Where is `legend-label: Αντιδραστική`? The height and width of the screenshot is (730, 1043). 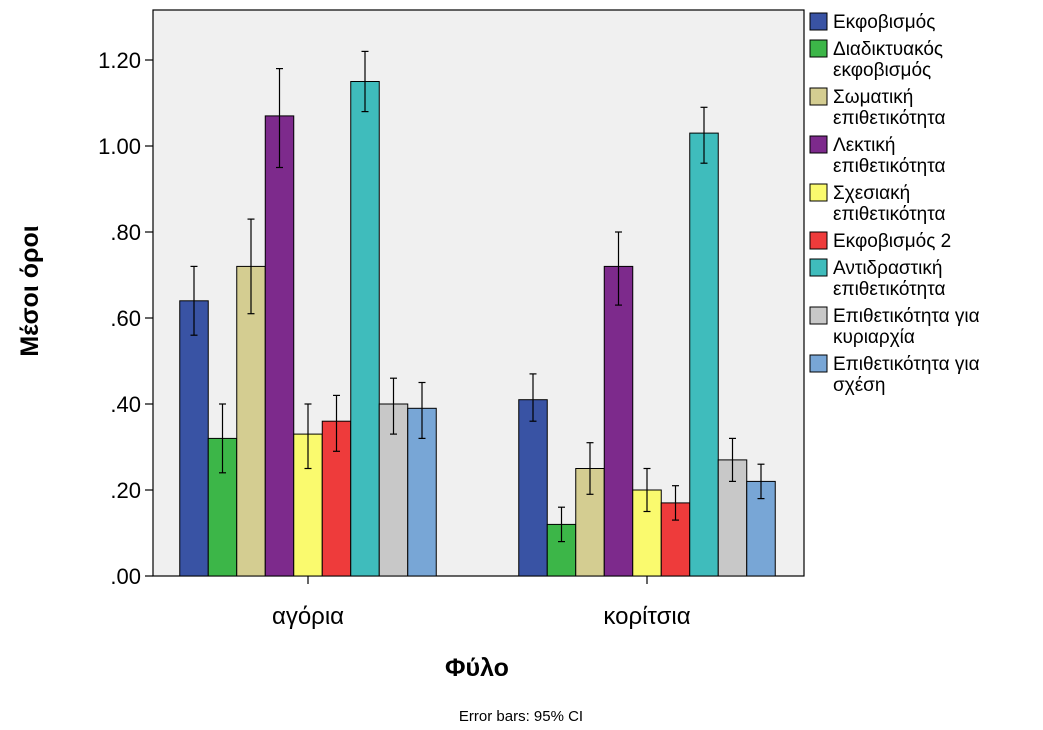 legend-label: Αντιδραστική is located at coordinates (887, 268).